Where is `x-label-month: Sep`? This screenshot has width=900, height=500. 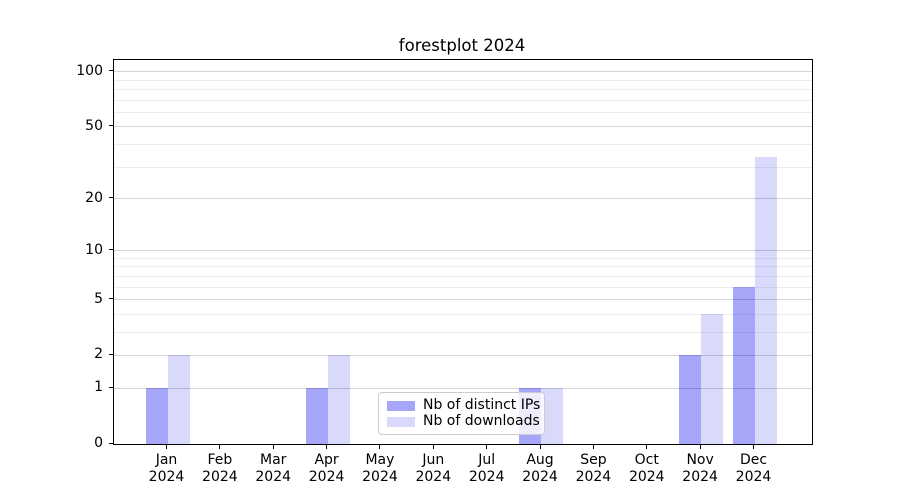 x-label-month: Sep is located at coordinates (593, 460).